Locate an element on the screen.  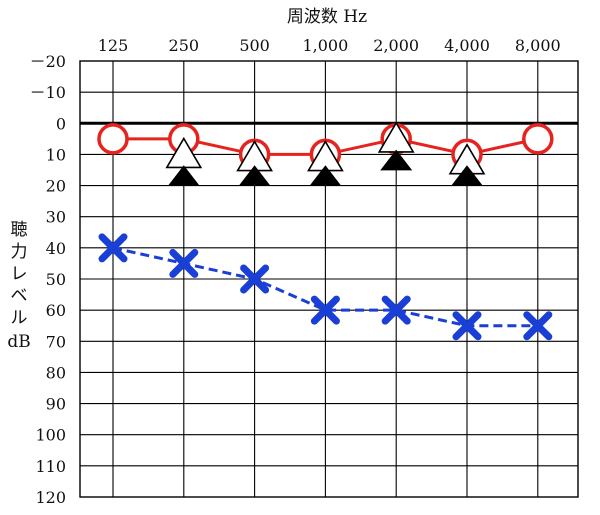
y-tick-label: 70 is located at coordinates (56, 341).